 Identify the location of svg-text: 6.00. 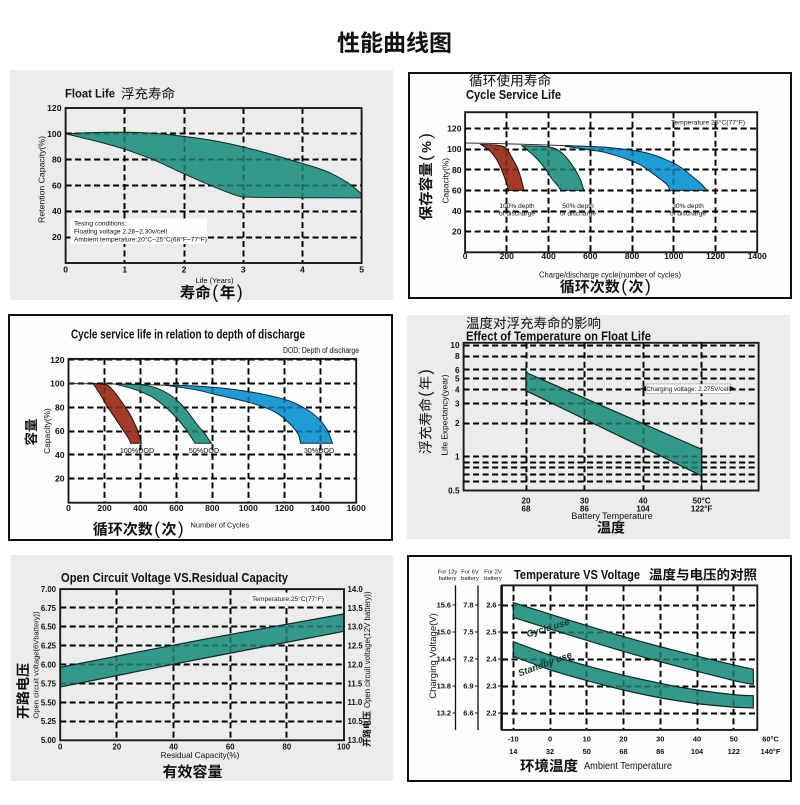
(49, 665).